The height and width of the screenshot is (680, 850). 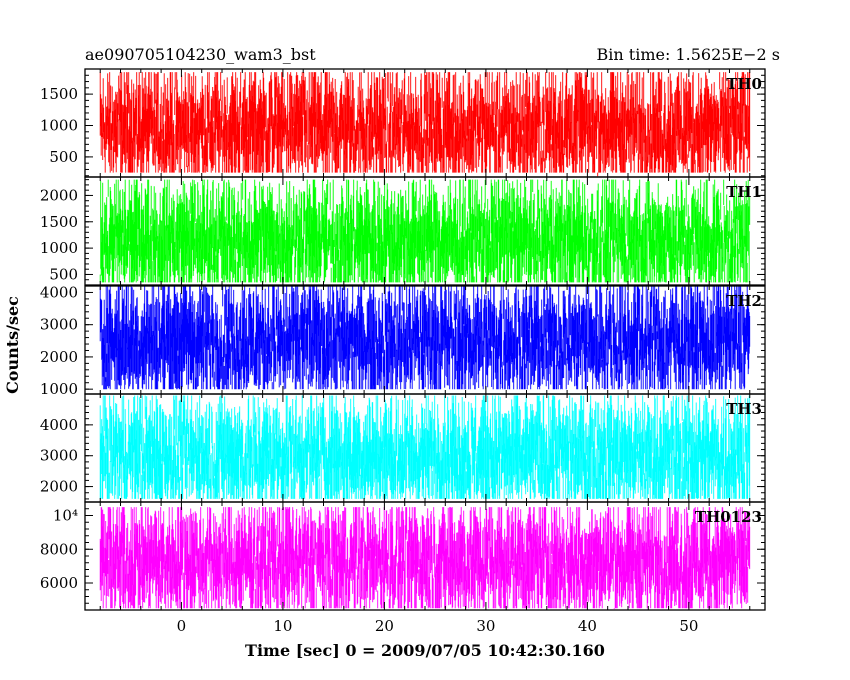 I want to click on y-tick-label: 6000, so click(x=59, y=583).